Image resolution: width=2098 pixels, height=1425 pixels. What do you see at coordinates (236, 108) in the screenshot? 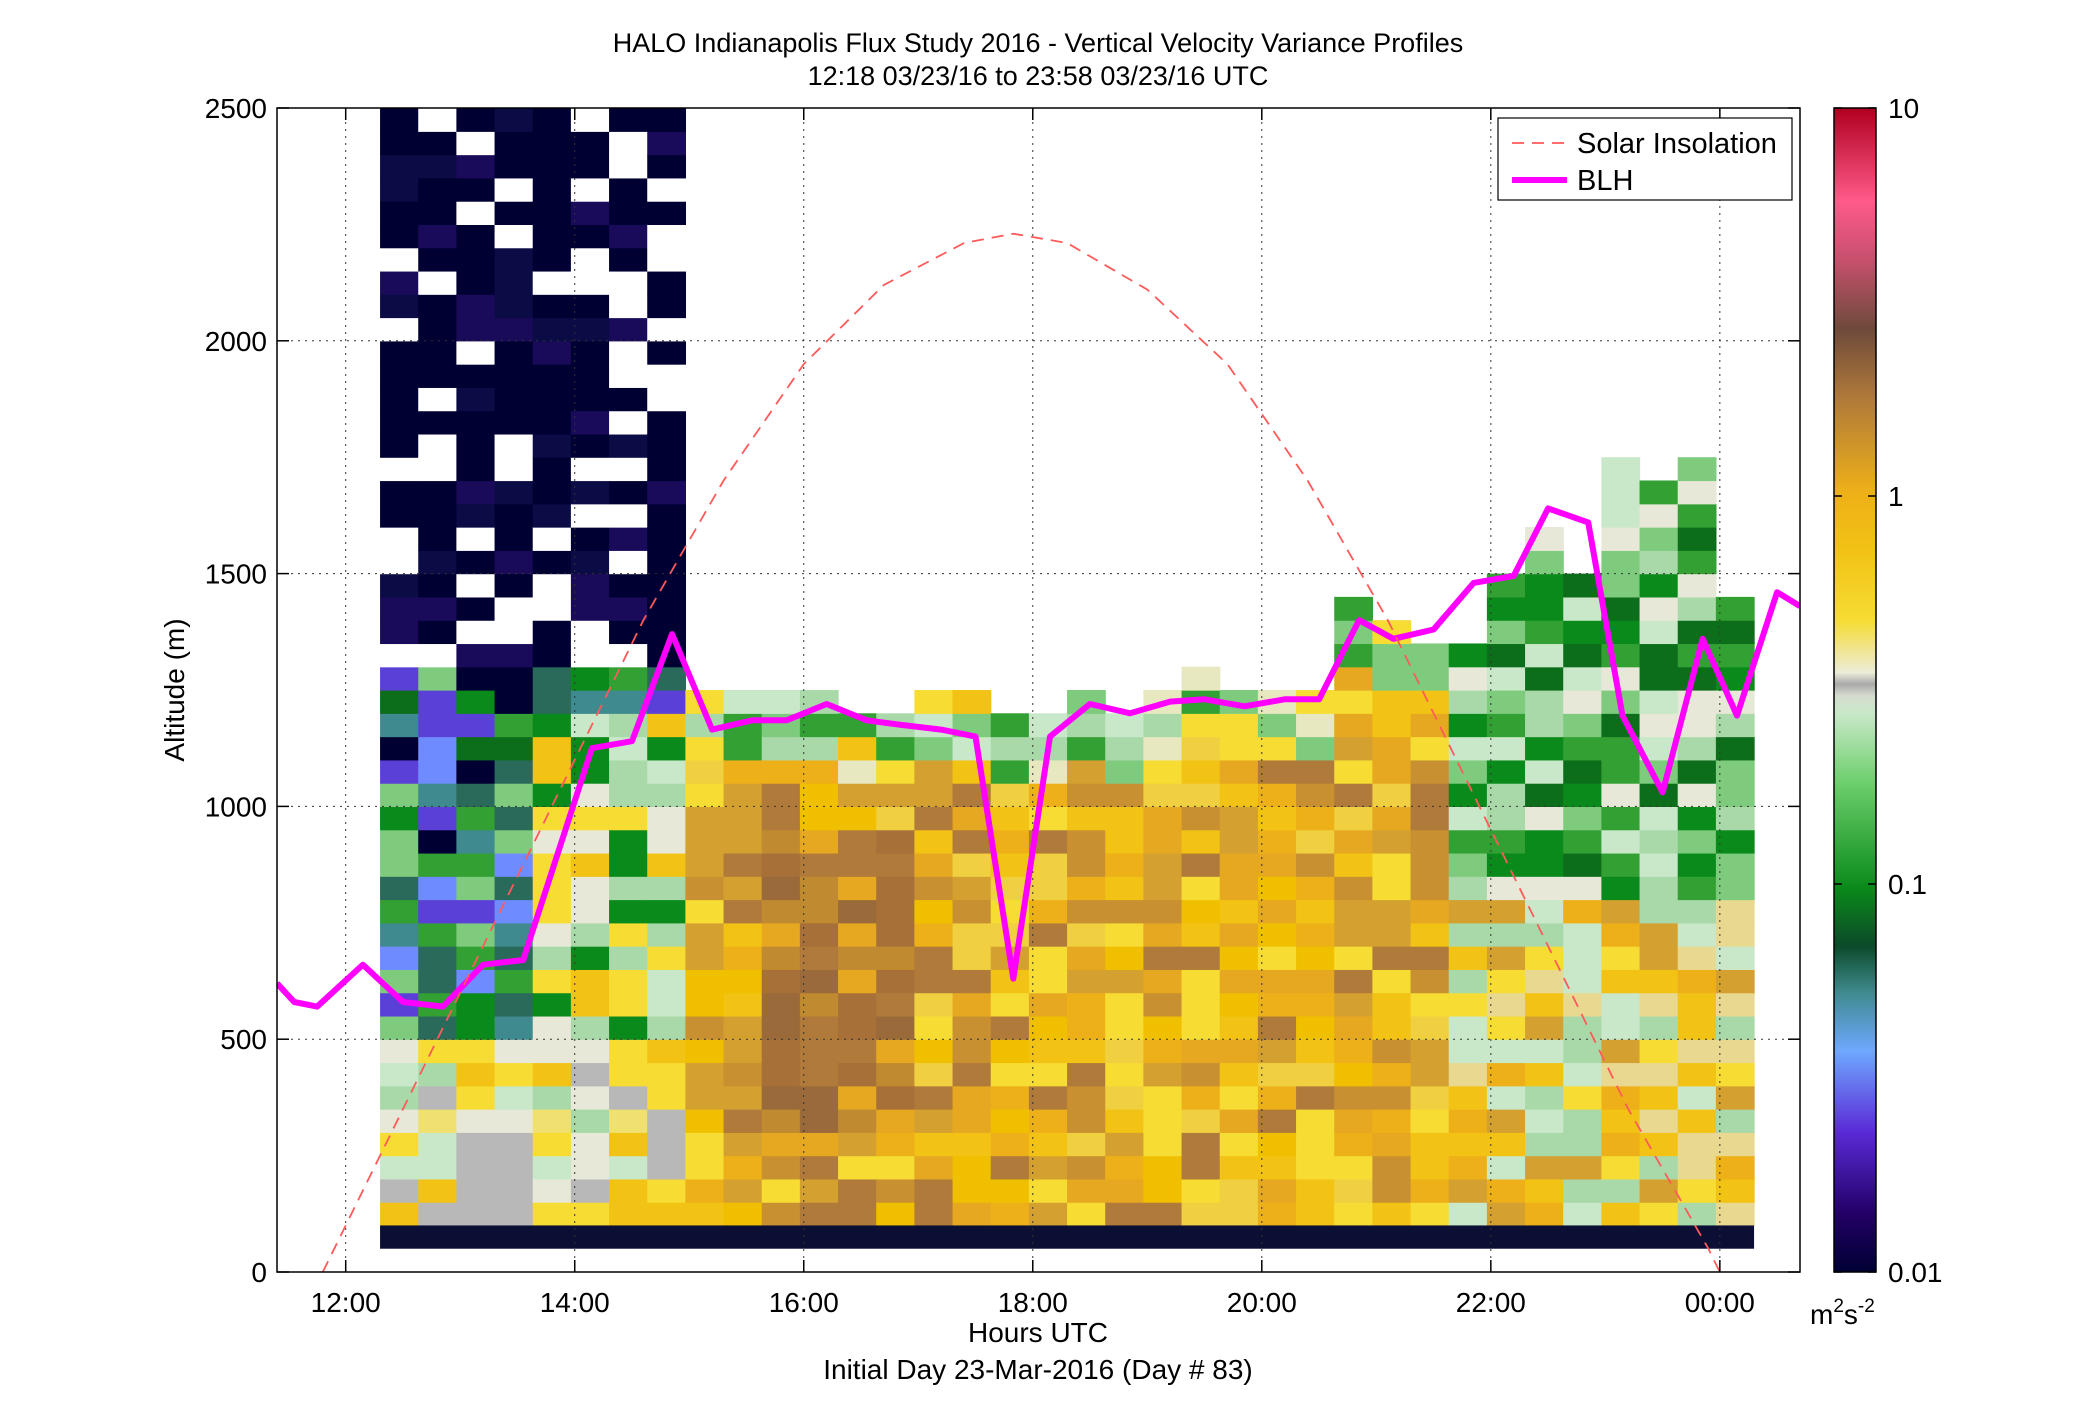
I see `y-tick-label: 2500` at bounding box center [236, 108].